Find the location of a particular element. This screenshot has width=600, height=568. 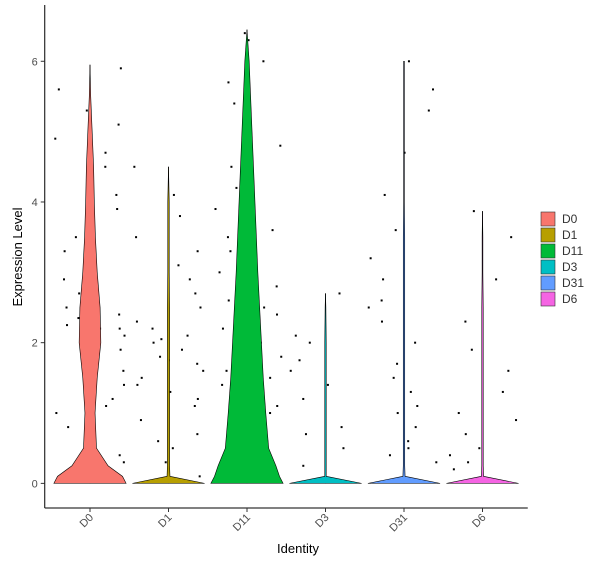

legend-label: D0 is located at coordinates (570, 219).